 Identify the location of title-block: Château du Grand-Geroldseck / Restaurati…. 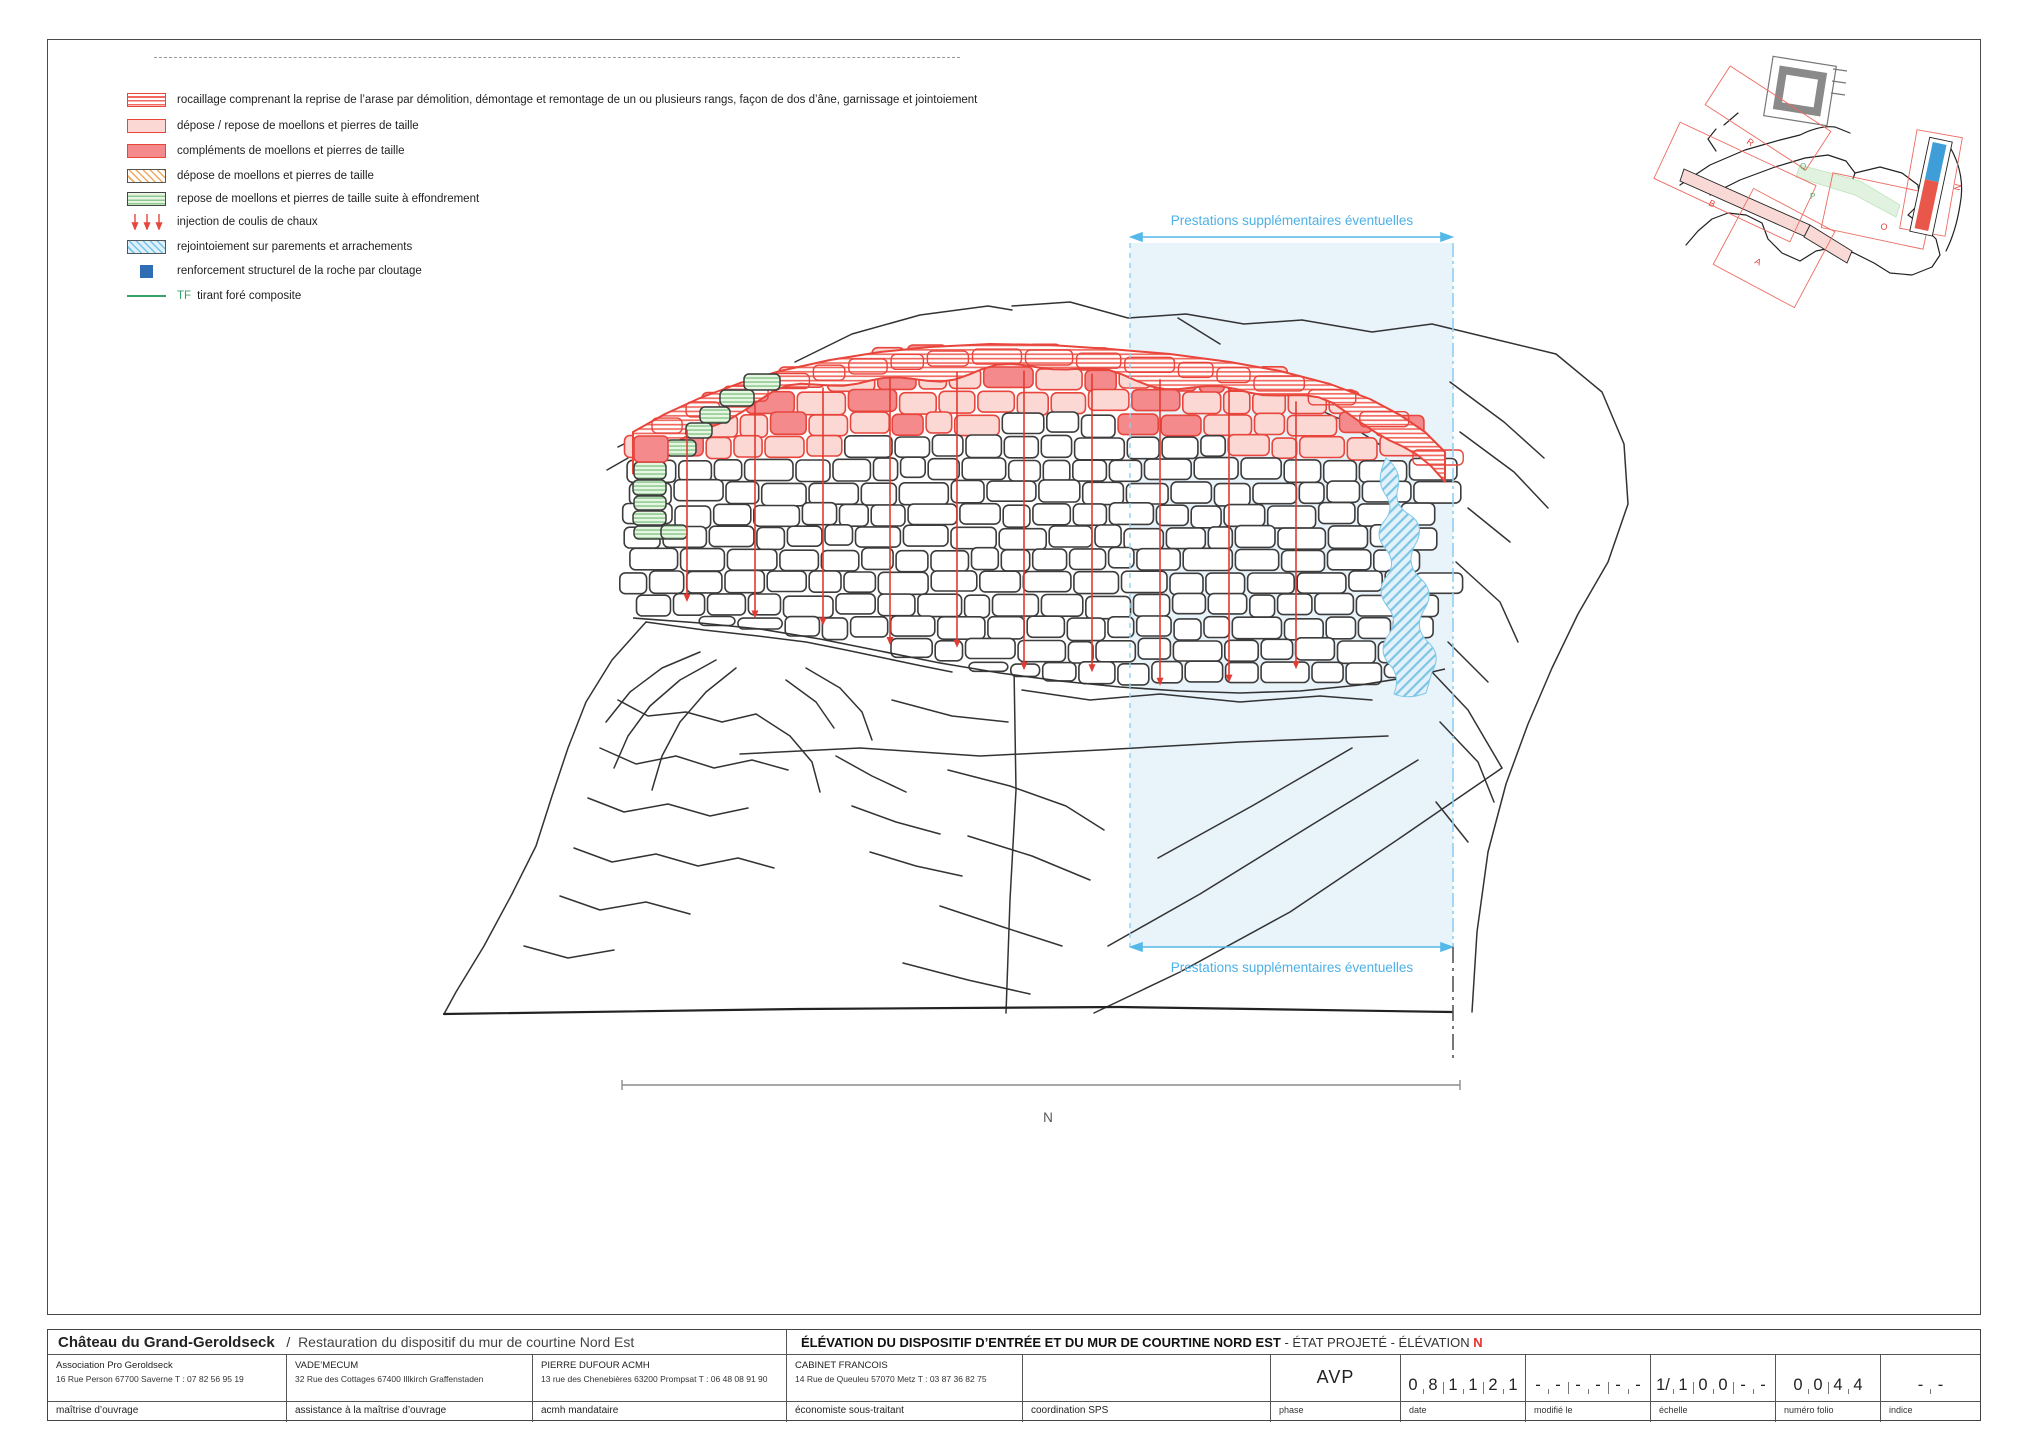
(1014, 1375).